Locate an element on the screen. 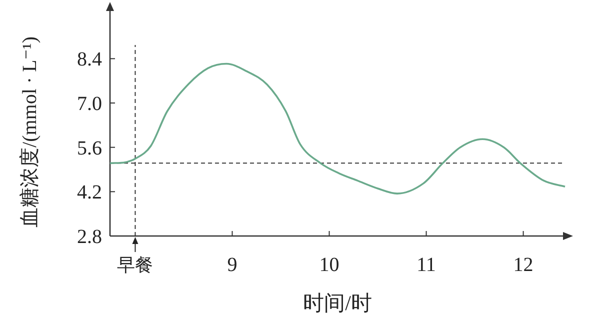 The width and height of the screenshot is (598, 319). x-axis-title: 时间/时 is located at coordinates (337, 303).